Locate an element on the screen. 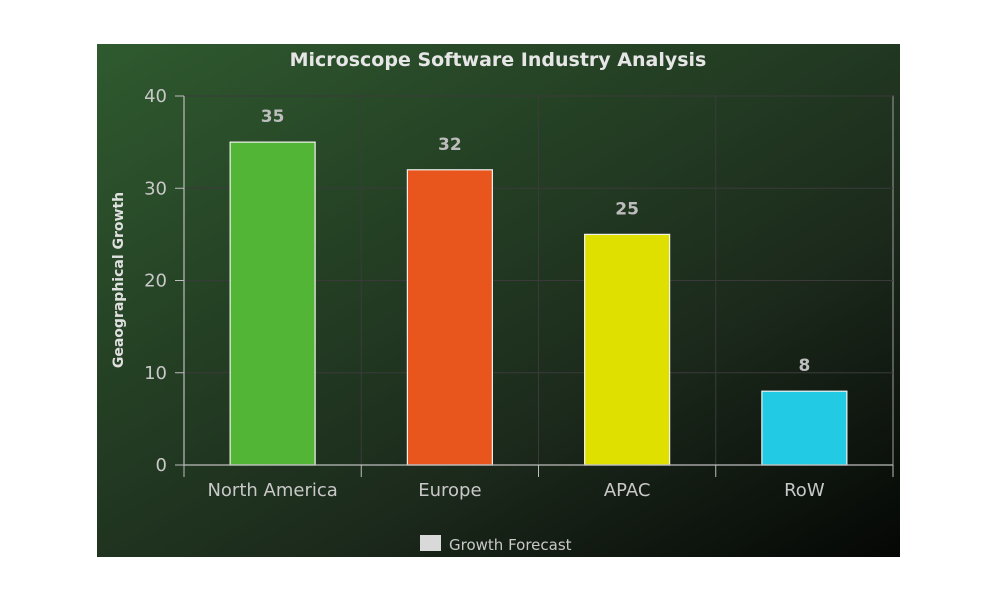 This screenshot has height=609, width=987. data-label: 8 is located at coordinates (804, 366).